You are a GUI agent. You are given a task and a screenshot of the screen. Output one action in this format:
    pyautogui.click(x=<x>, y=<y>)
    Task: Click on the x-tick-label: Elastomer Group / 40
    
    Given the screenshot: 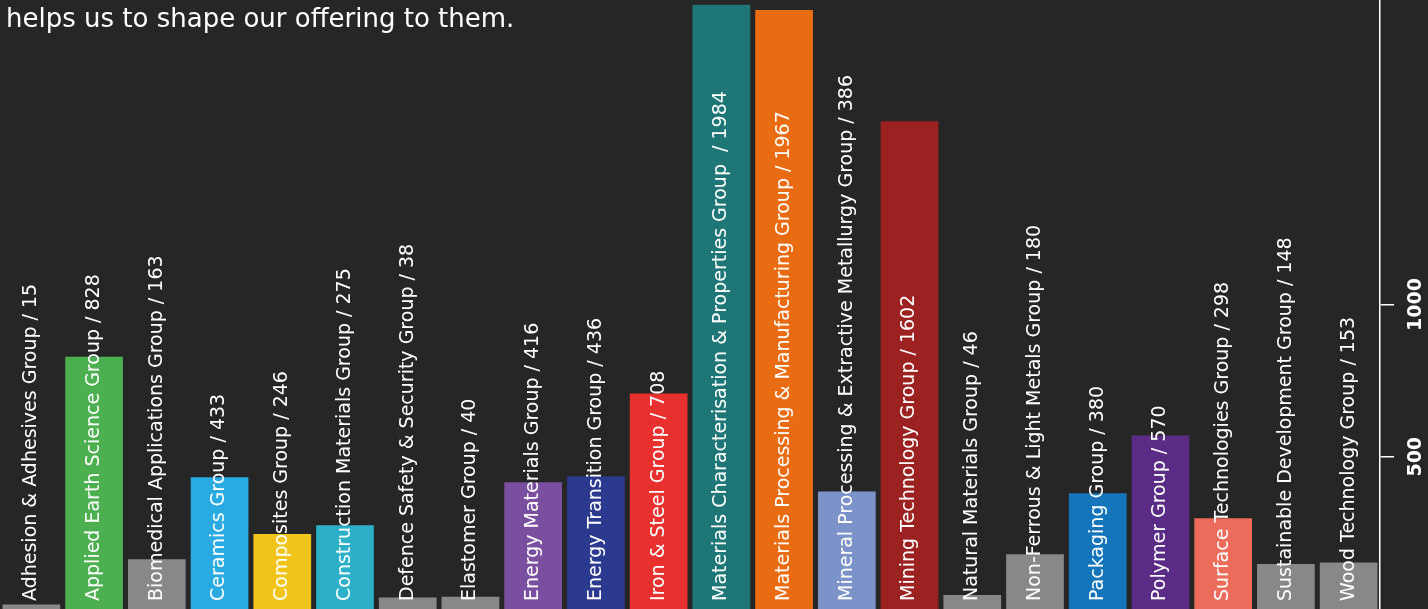 What is the action you would take?
    pyautogui.click(x=468, y=499)
    